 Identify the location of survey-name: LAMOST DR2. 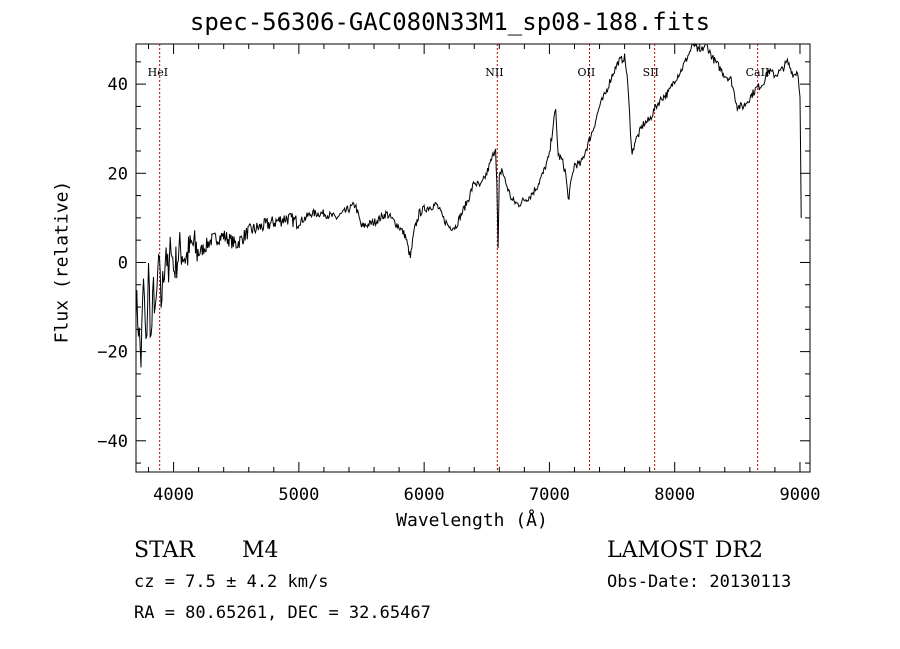
(685, 550).